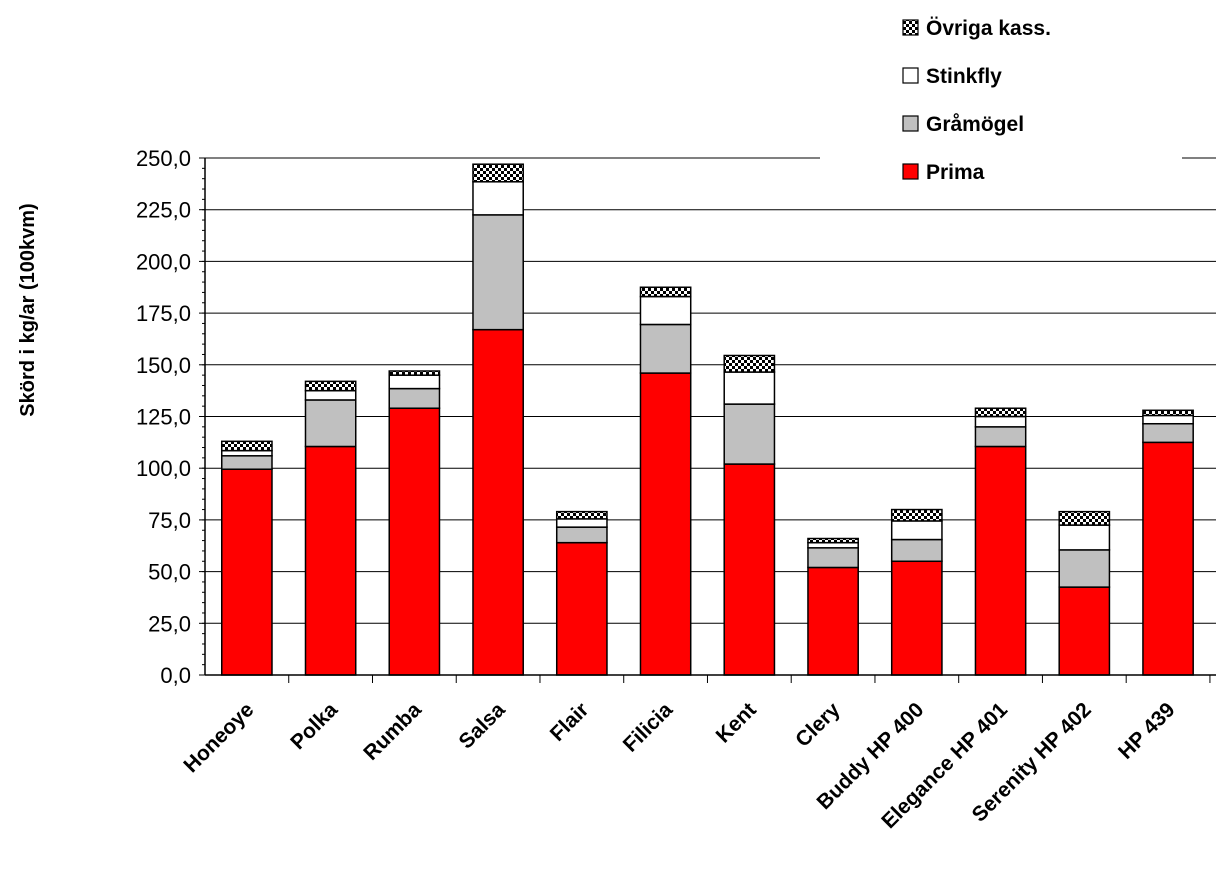 This screenshot has width=1216, height=884. What do you see at coordinates (169, 520) in the screenshot?
I see `y-tick-label: 75,0` at bounding box center [169, 520].